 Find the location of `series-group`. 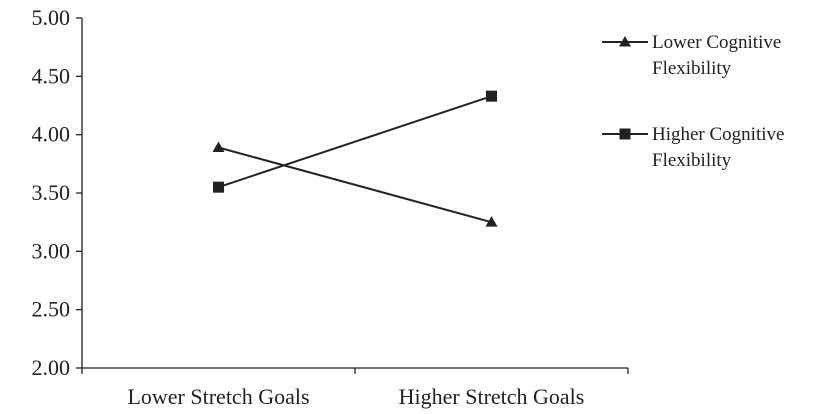

series-group is located at coordinates (355, 158).